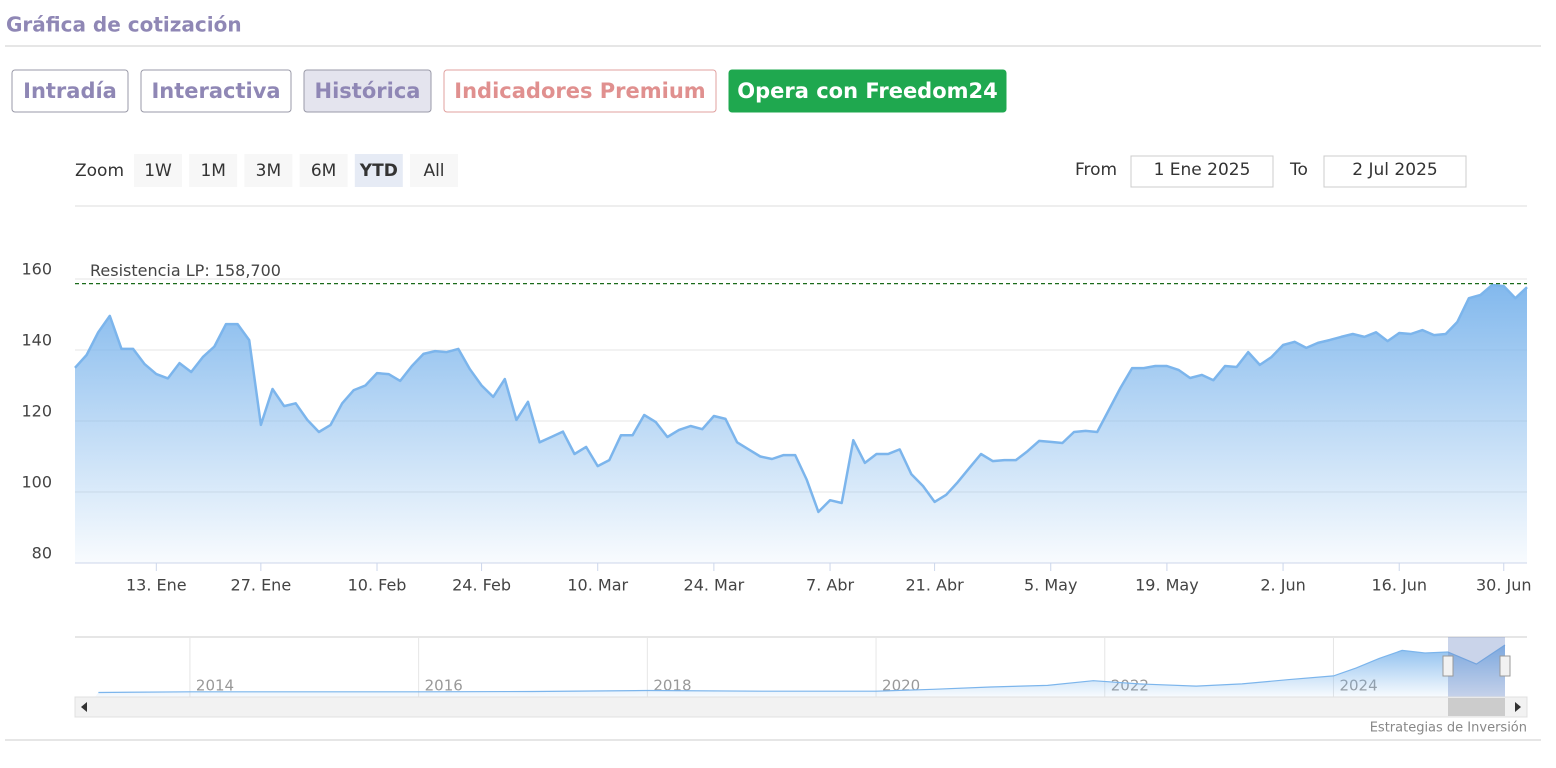 The width and height of the screenshot is (1556, 768). I want to click on x-tick-label: 19. May, so click(1167, 585).